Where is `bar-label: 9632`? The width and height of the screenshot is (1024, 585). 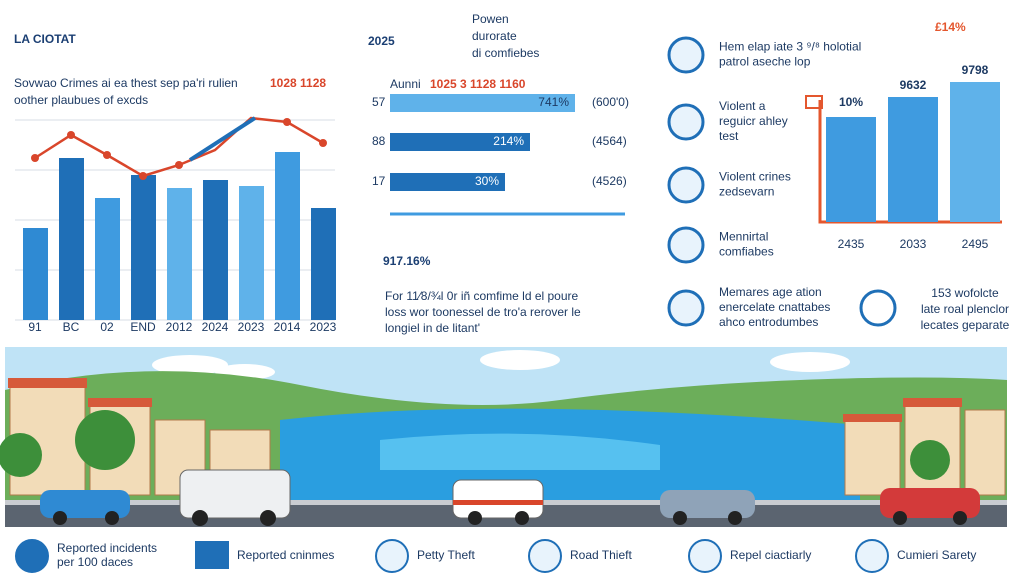 bar-label: 9632 is located at coordinates (913, 85).